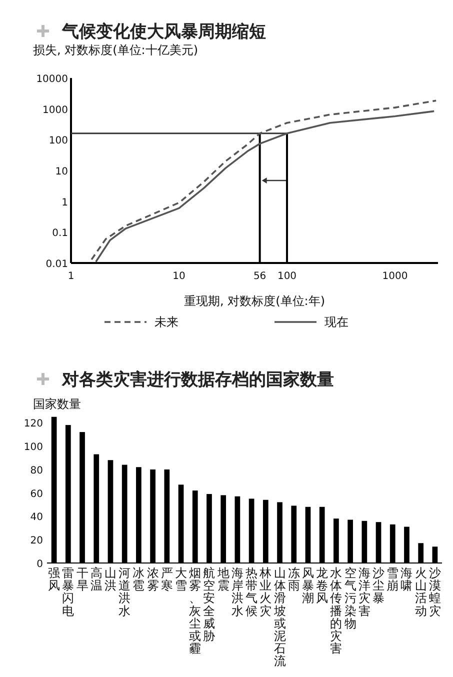 The width and height of the screenshot is (453, 677). I want to click on x-tick-label: 强风, so click(54, 579).